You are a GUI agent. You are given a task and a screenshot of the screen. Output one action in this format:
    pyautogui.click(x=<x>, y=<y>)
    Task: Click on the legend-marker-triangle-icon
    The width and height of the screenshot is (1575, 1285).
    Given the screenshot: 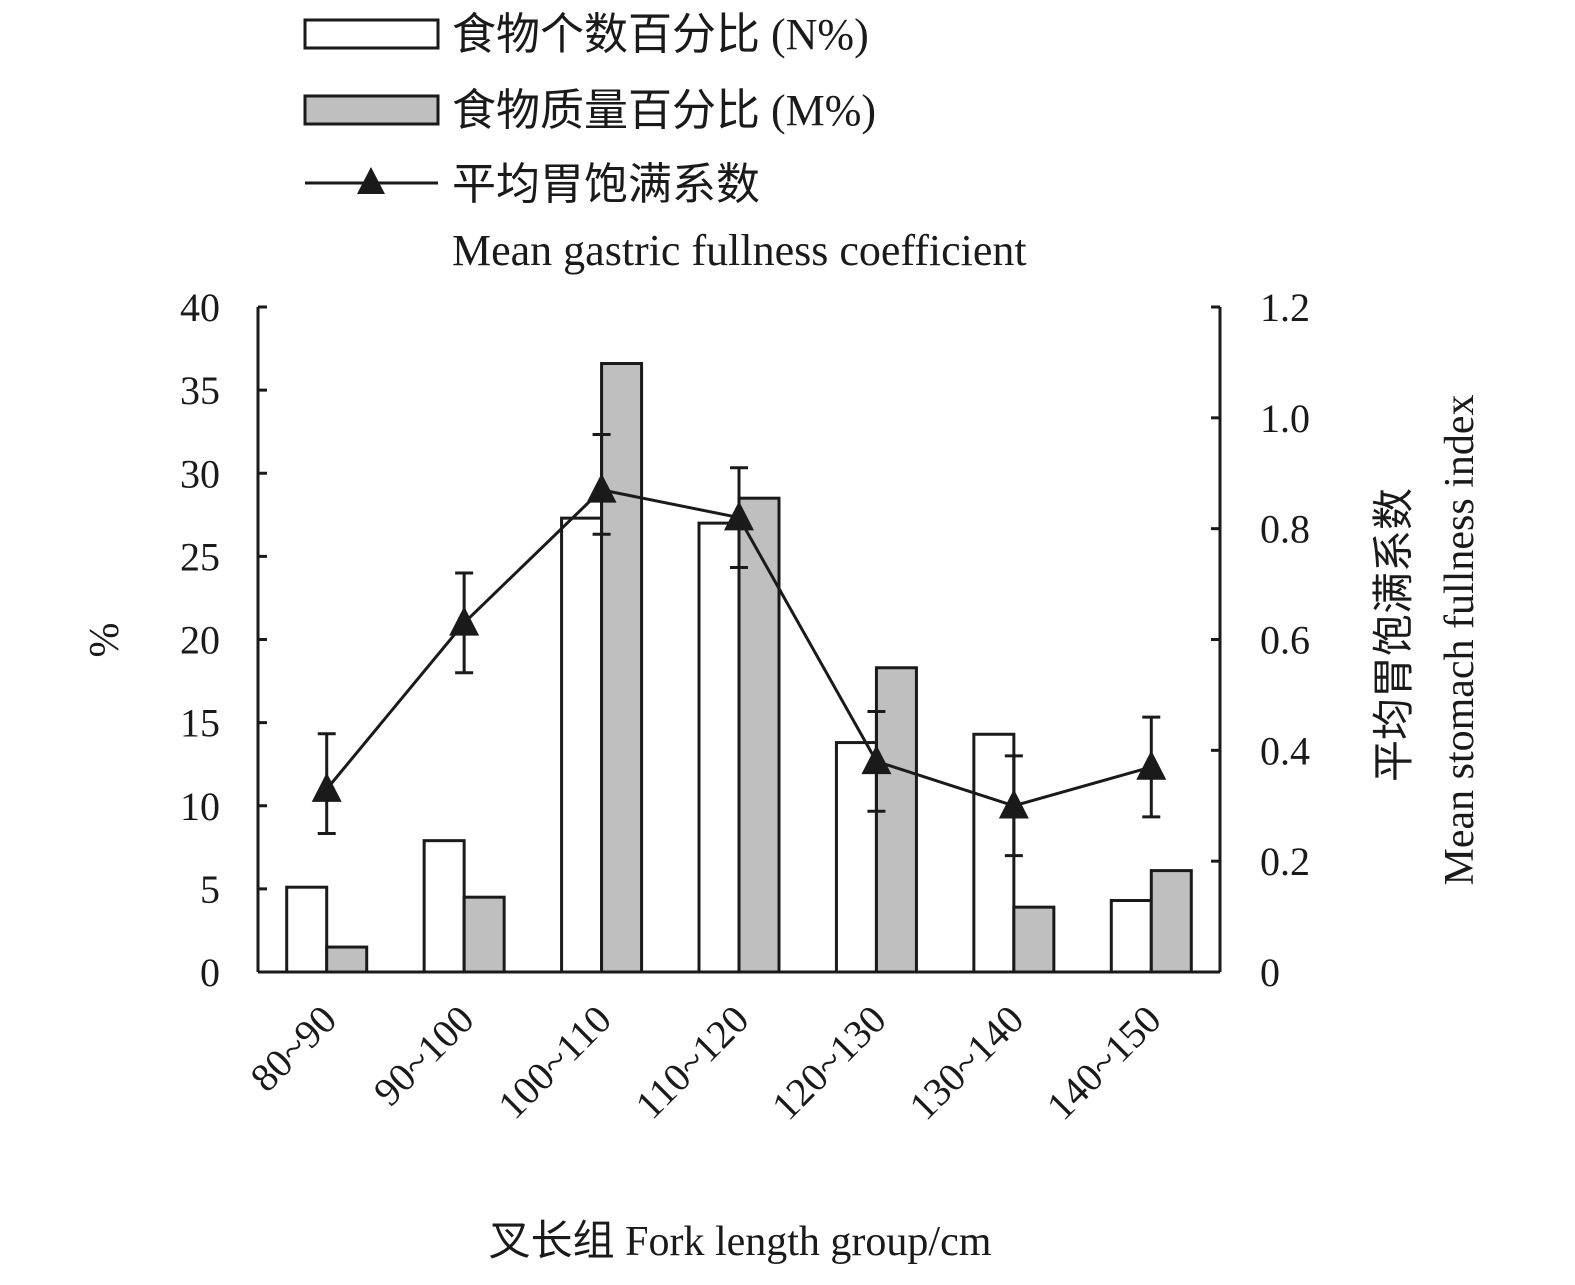 What is the action you would take?
    pyautogui.click(x=371, y=180)
    